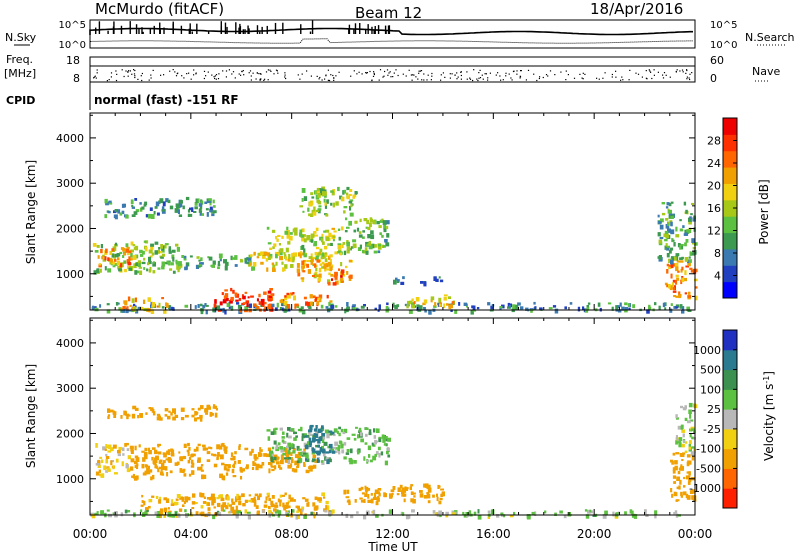  Describe the element at coordinates (707, 350) in the screenshot. I see `velocity-colorbar-tick-label: 1000` at that location.